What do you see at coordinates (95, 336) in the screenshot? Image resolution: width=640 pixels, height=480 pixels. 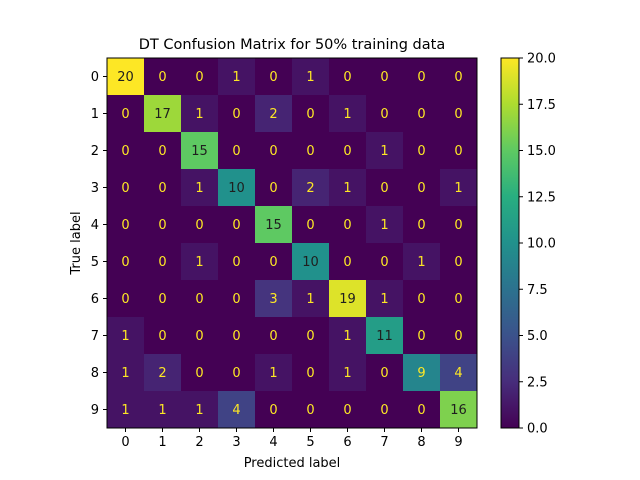 I see `y-tick-label: 7` at bounding box center [95, 336].